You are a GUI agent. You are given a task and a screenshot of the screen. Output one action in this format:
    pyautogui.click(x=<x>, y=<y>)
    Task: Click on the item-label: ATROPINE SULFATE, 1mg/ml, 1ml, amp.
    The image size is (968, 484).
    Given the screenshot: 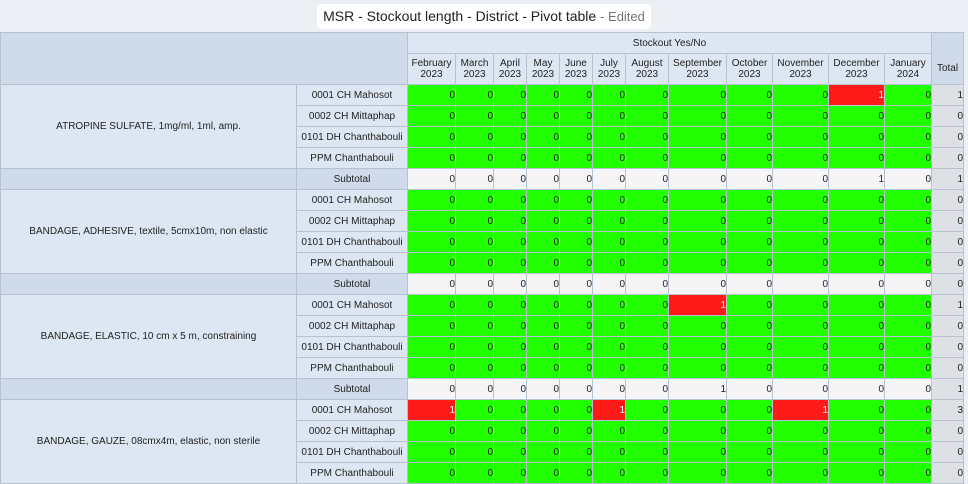 What is the action you would take?
    pyautogui.click(x=148, y=126)
    